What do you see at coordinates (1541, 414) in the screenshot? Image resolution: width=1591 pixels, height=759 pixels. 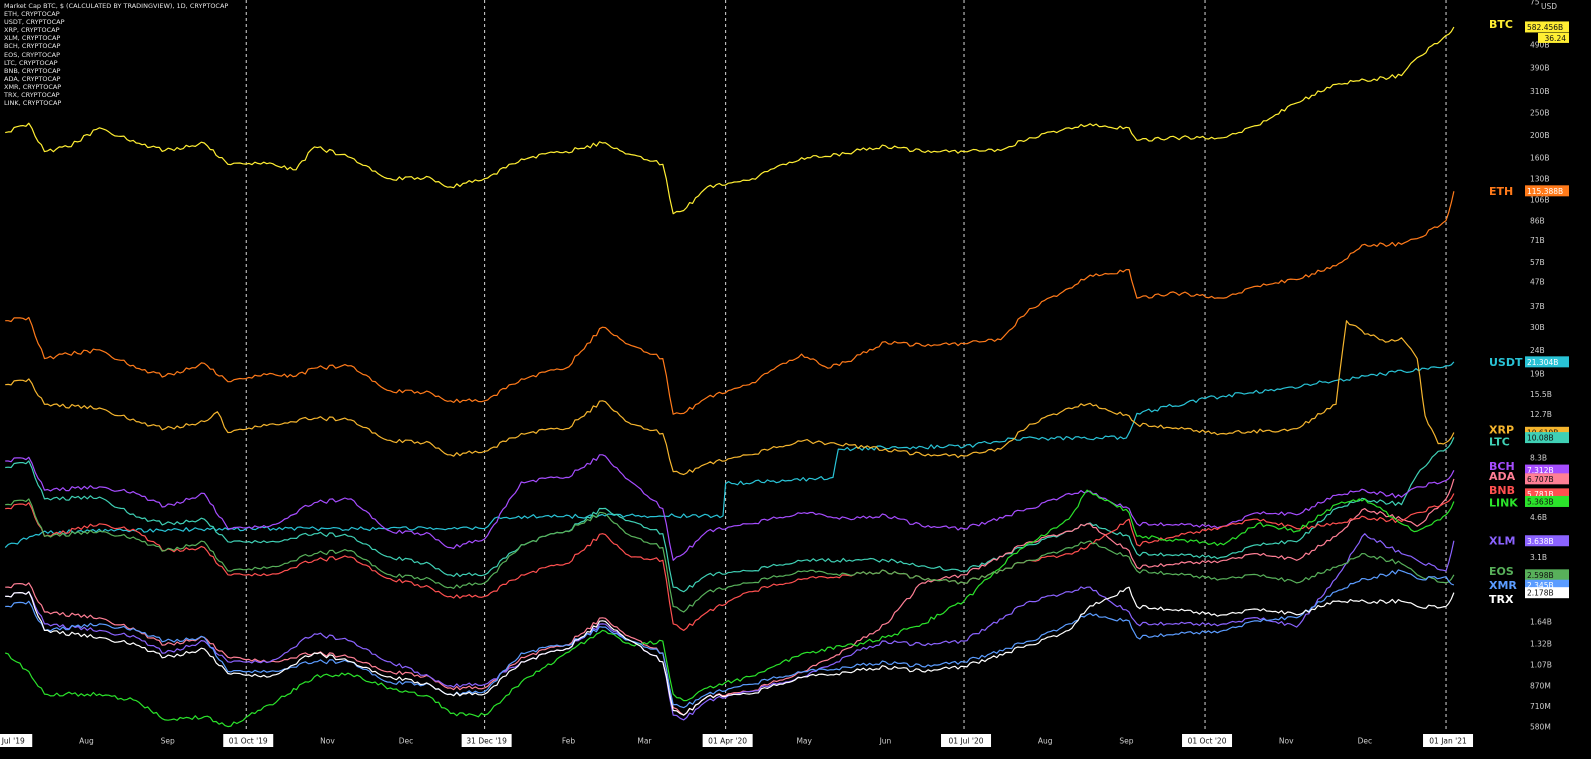 I see `y-tick-label: 12.7B` at bounding box center [1541, 414].